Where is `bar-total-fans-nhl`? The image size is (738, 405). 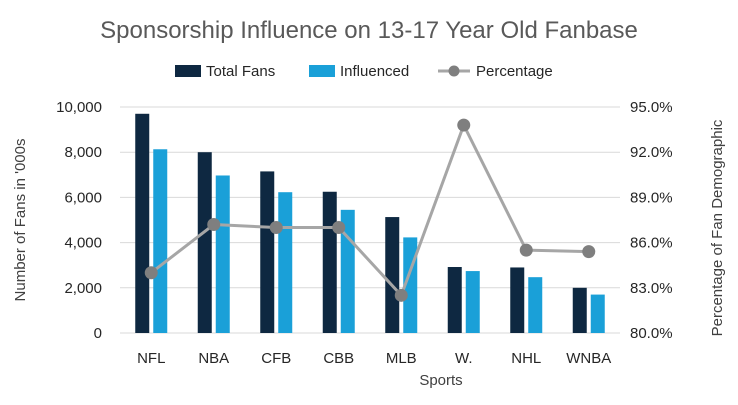 bar-total-fans-nhl is located at coordinates (517, 300).